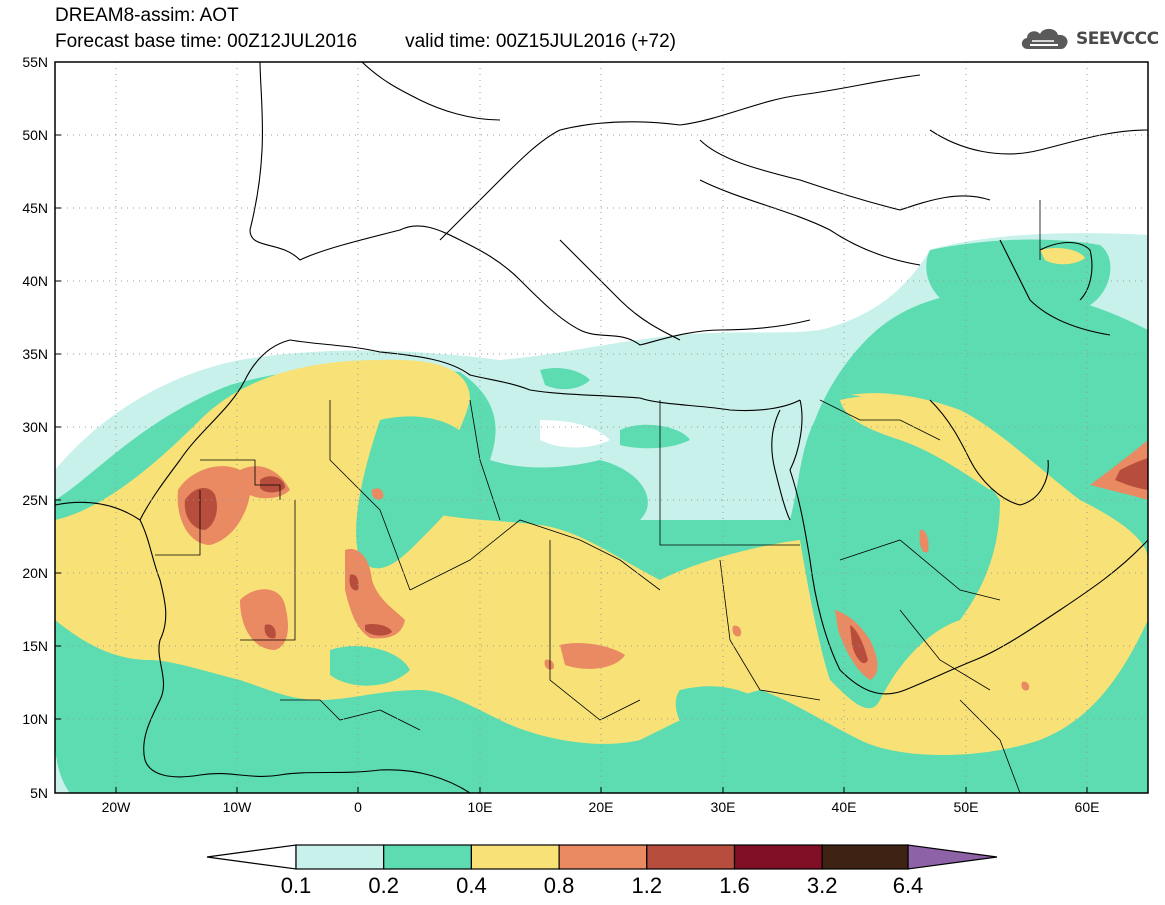 The width and height of the screenshot is (1165, 905). What do you see at coordinates (734, 885) in the screenshot?
I see `colorbar-label-1-6: 1.6` at bounding box center [734, 885].